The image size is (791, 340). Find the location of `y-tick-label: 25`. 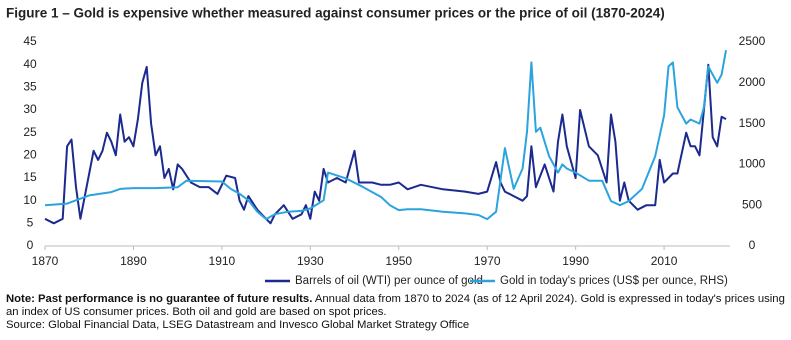

y-tick-label: 25 is located at coordinates (30, 132).